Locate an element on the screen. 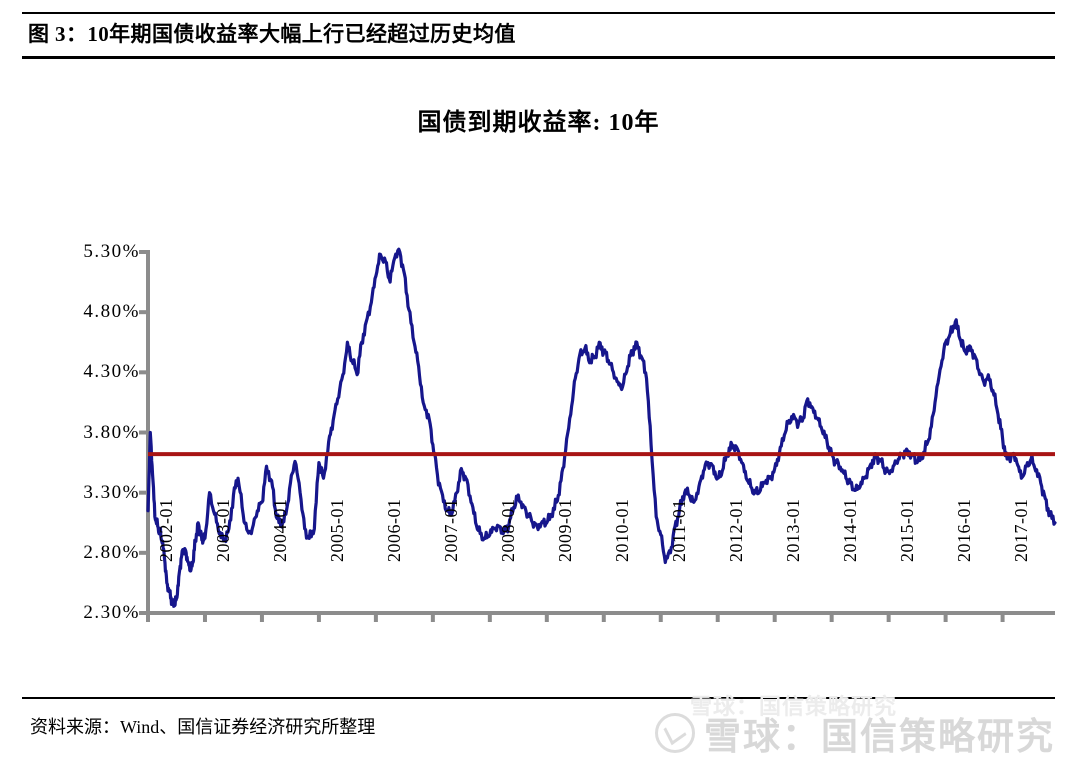 The image size is (1077, 760). header-rule-bottom is located at coordinates (538, 57).